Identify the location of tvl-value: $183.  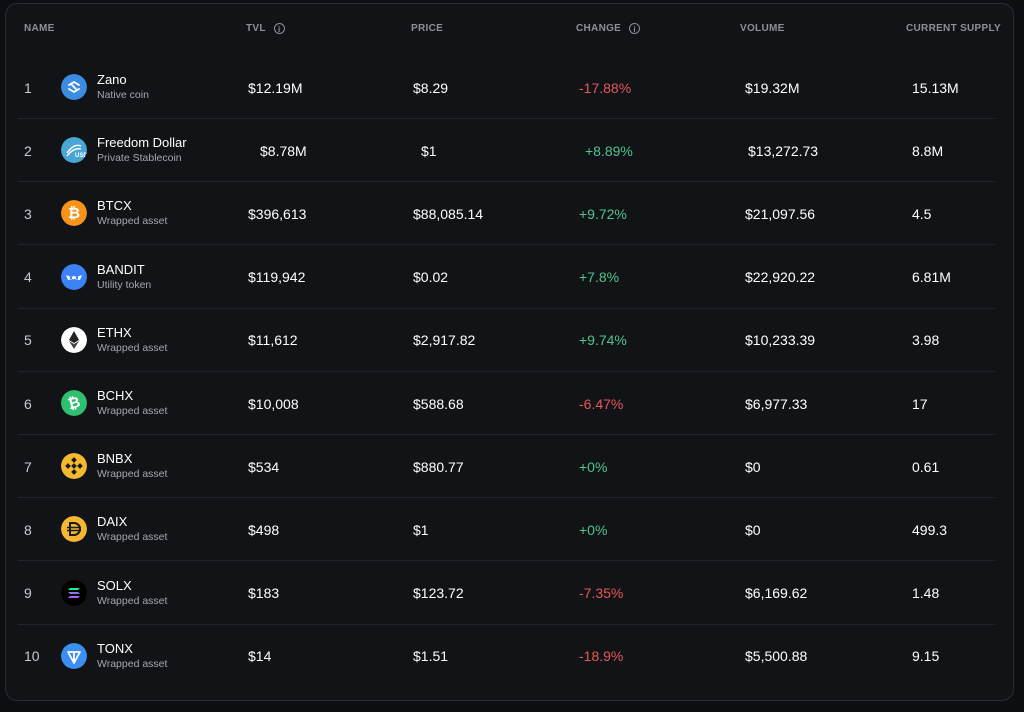
(264, 593).